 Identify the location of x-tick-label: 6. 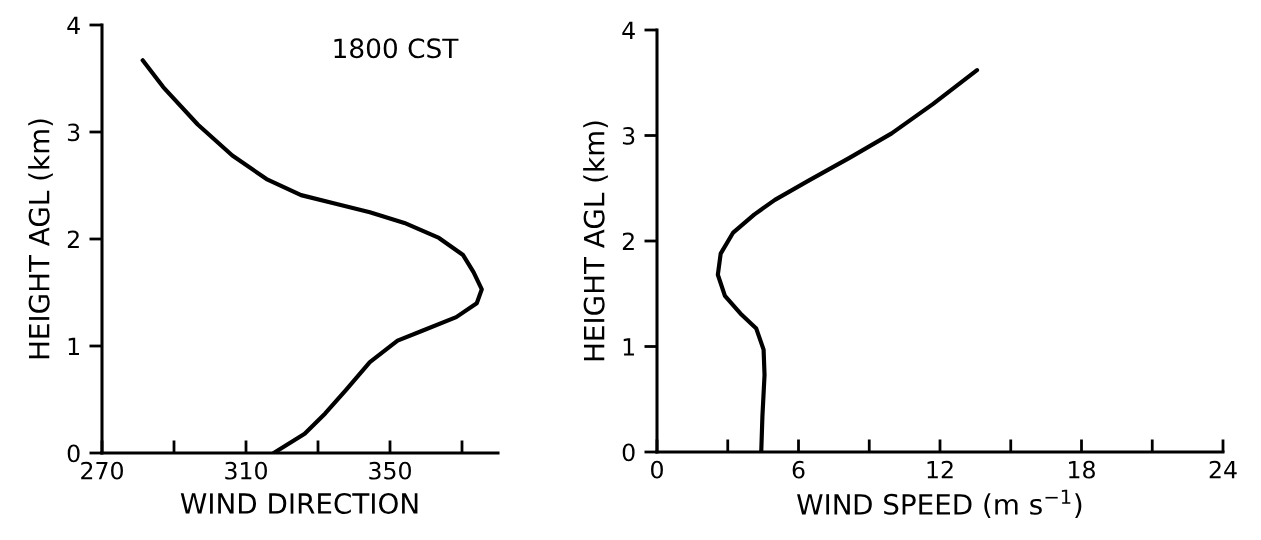
(798, 469).